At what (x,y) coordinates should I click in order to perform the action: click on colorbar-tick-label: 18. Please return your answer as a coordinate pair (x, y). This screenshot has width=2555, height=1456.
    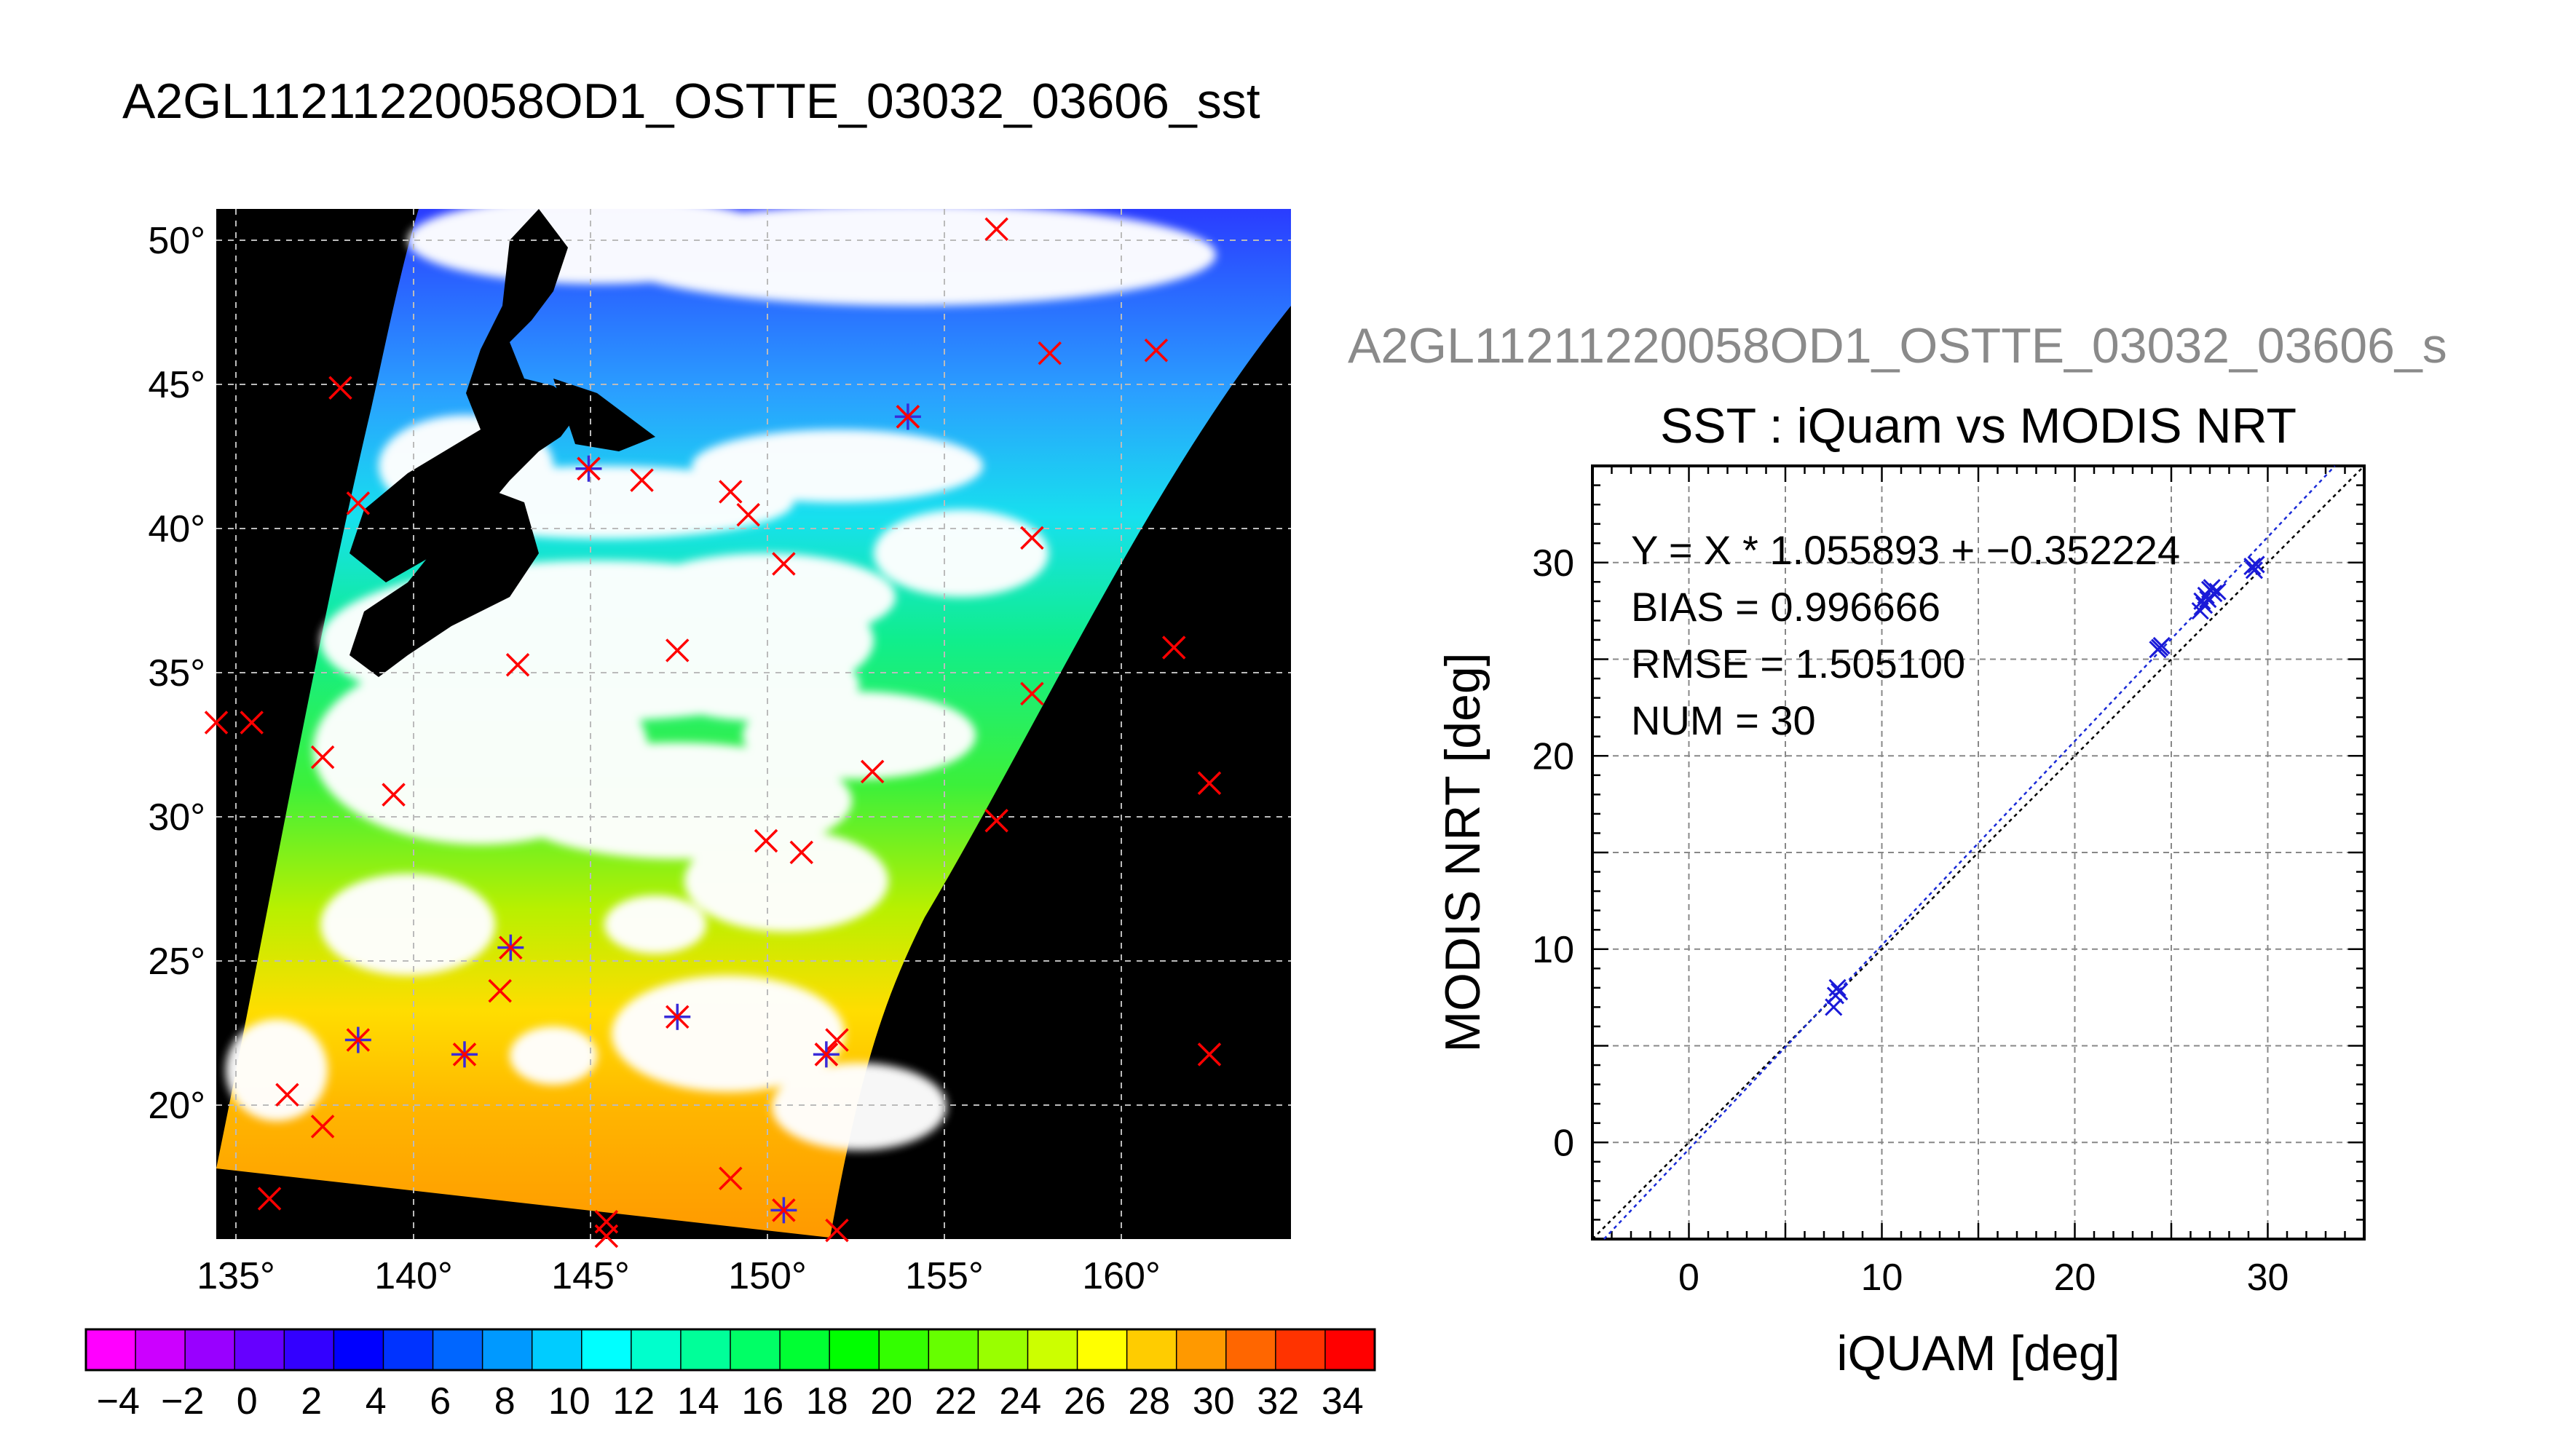
    Looking at the image, I should click on (827, 1401).